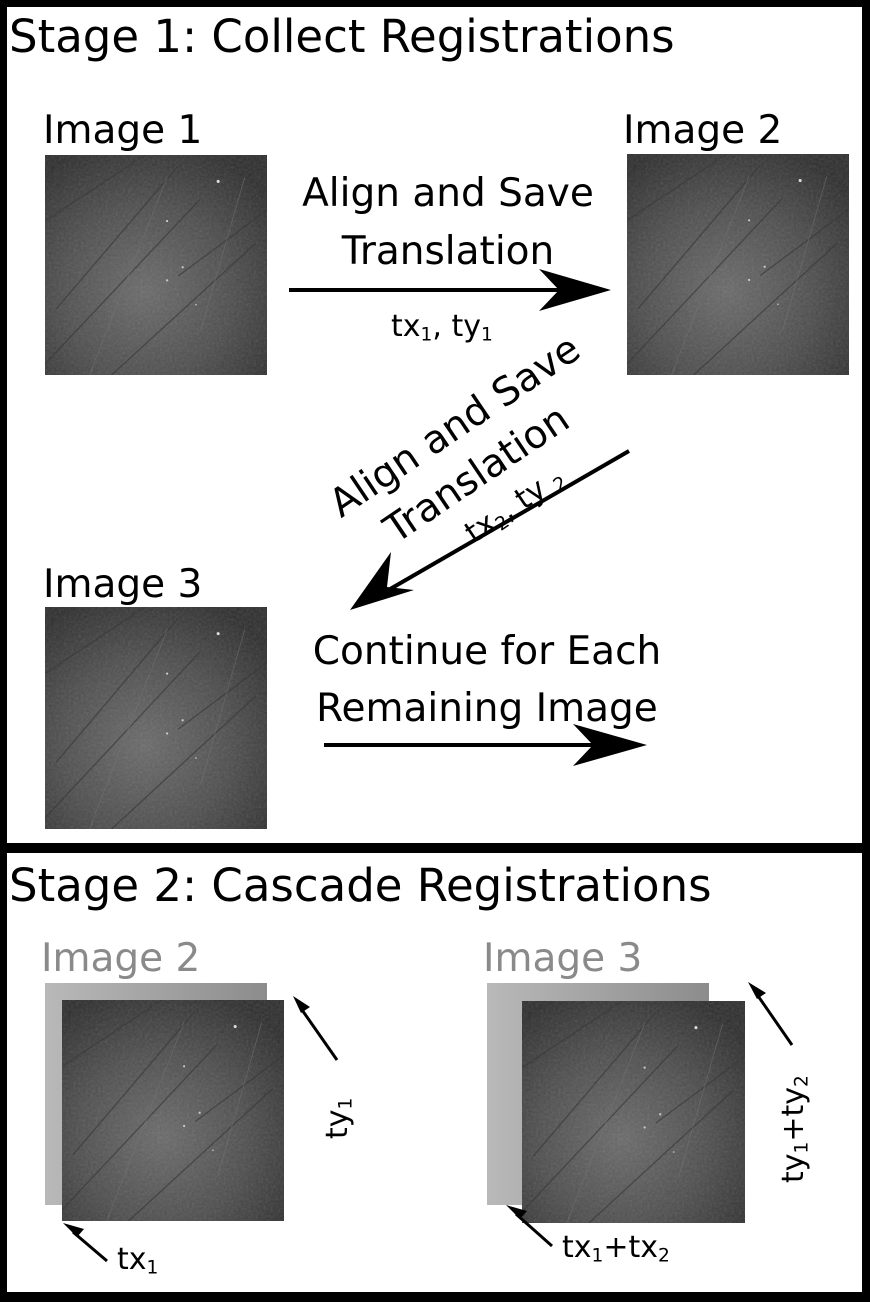  I want to click on stage2-right-ty-arrow, so click(771, 1014).